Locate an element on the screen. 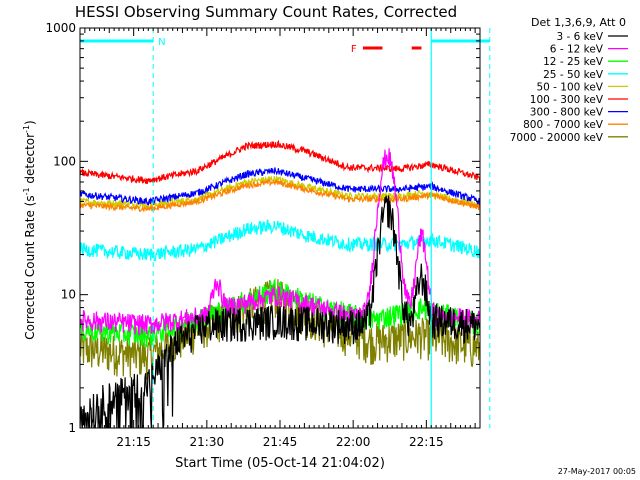 The width and height of the screenshot is (640, 480). x-tick-label: 22:15 is located at coordinates (426, 442).